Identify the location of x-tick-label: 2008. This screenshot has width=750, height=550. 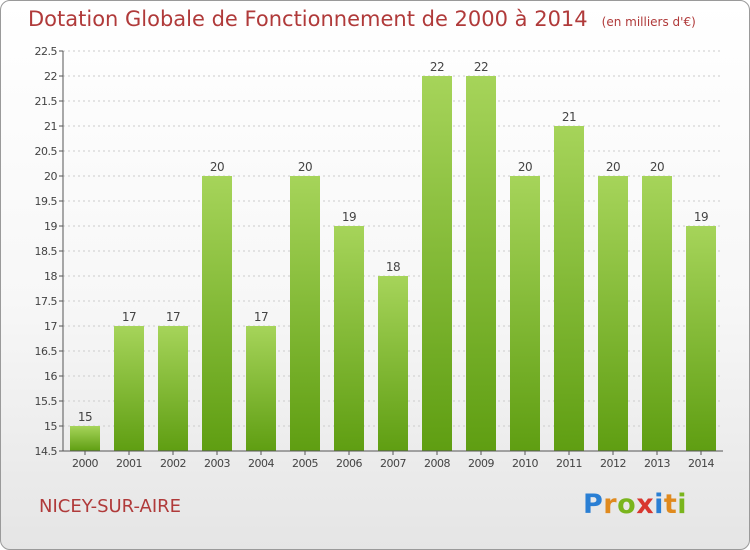
(437, 463).